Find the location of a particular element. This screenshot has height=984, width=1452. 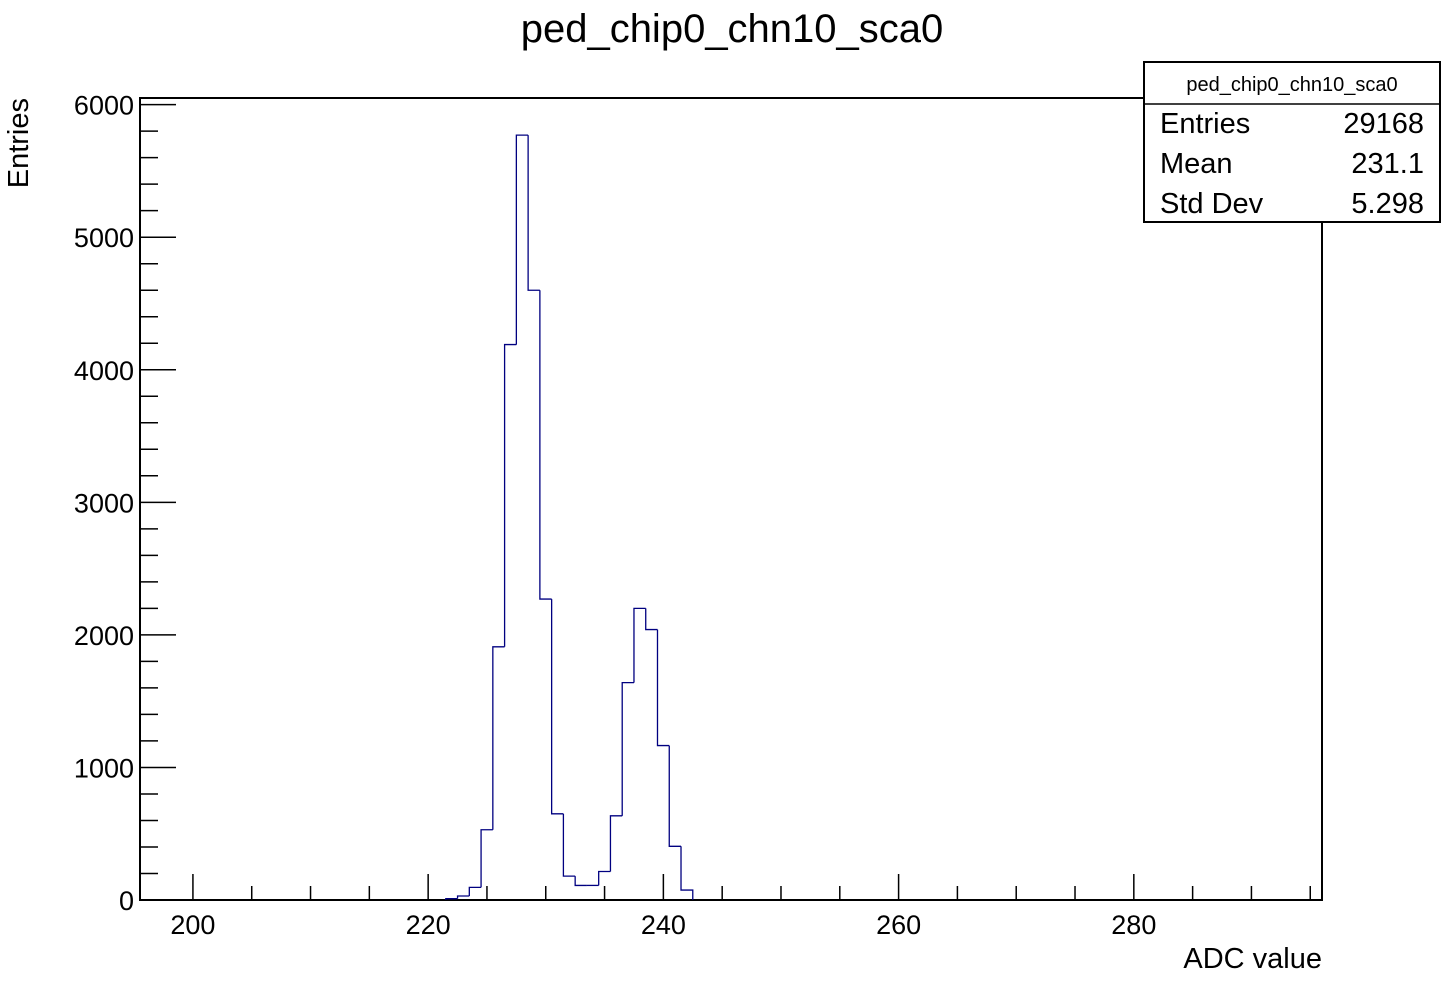

x-tick-label: 240 is located at coordinates (663, 925).